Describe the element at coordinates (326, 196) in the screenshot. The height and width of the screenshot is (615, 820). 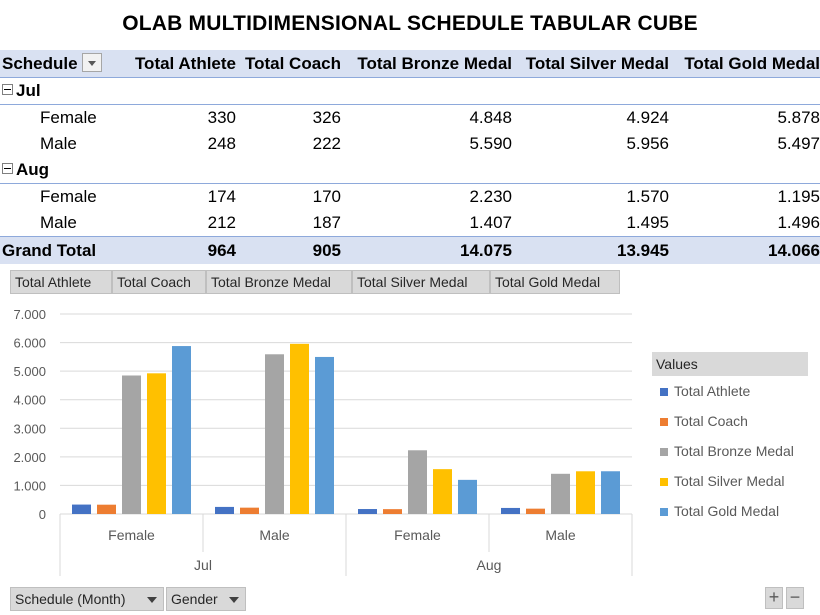
I see `cell: 170` at that location.